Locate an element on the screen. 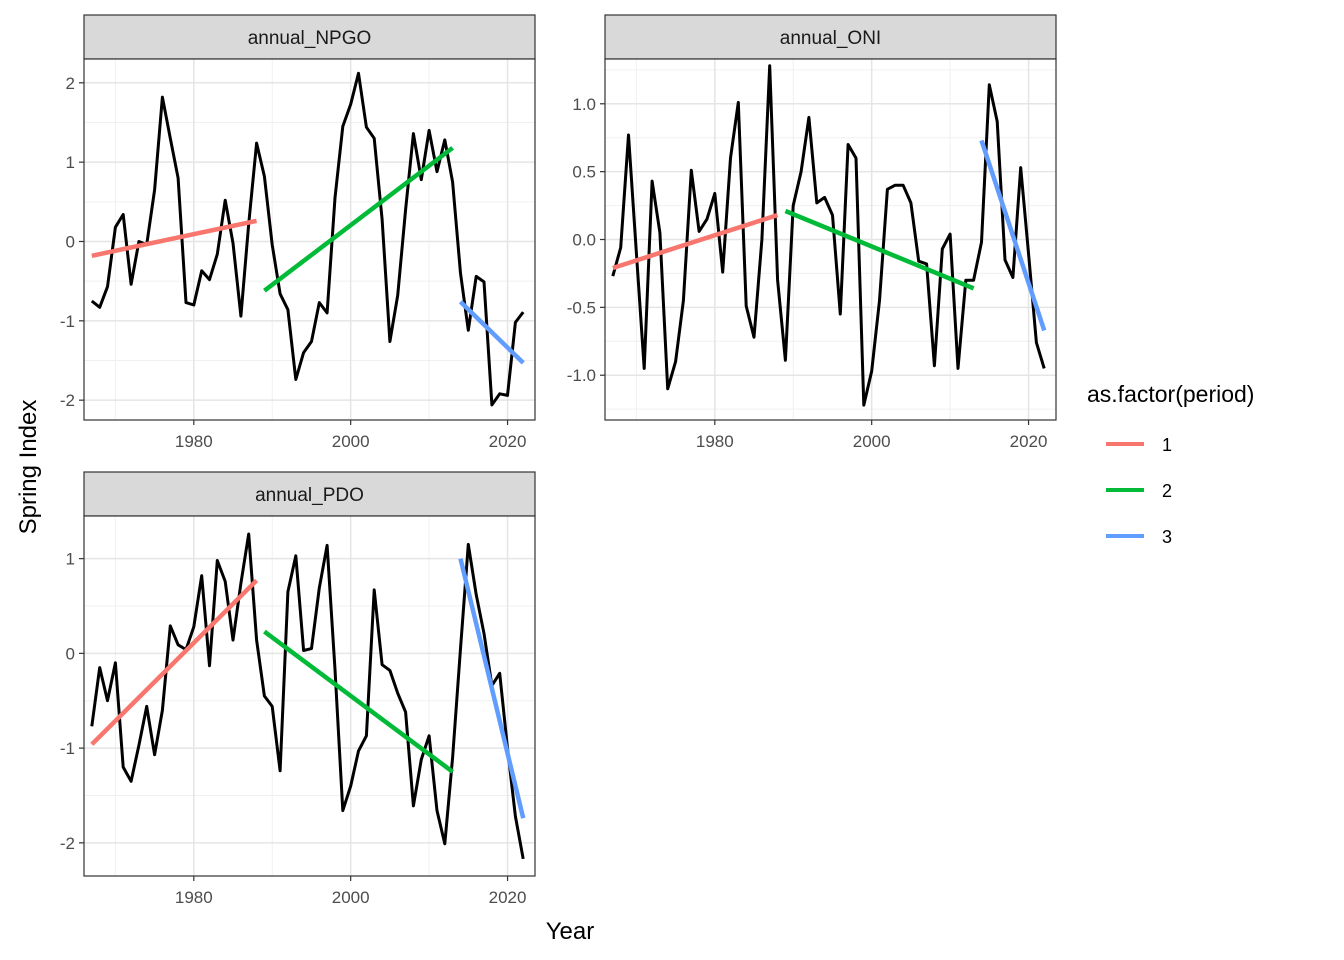 The height and width of the screenshot is (960, 1344). x-axis-pdo: 1980 2000 2020 is located at coordinates (351, 891).